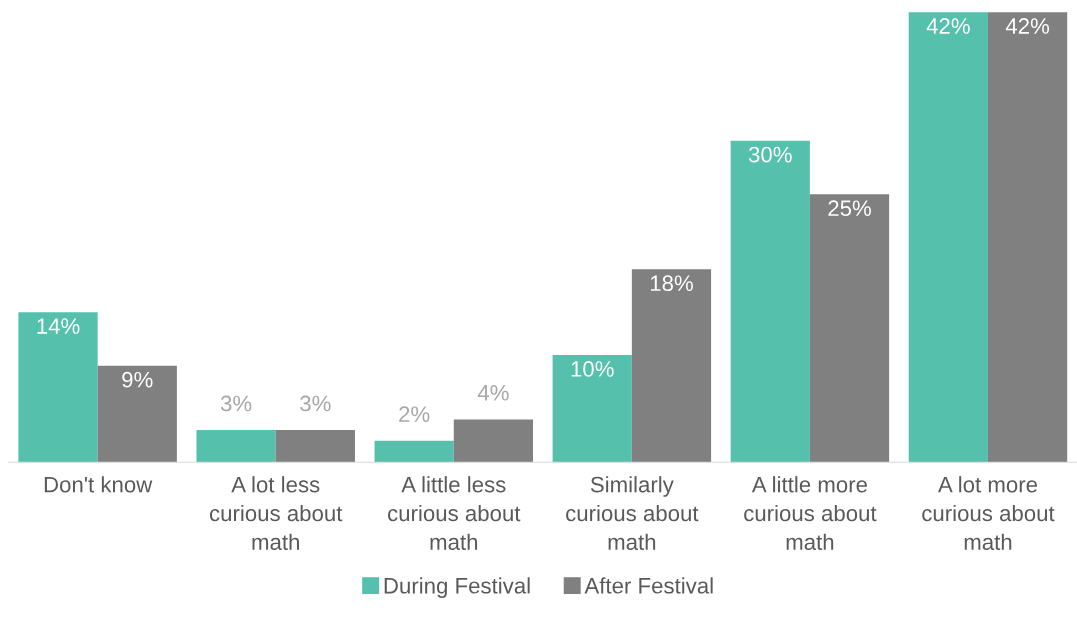 The image size is (1077, 618). What do you see at coordinates (493, 392) in the screenshot?
I see `data-label: 4%` at bounding box center [493, 392].